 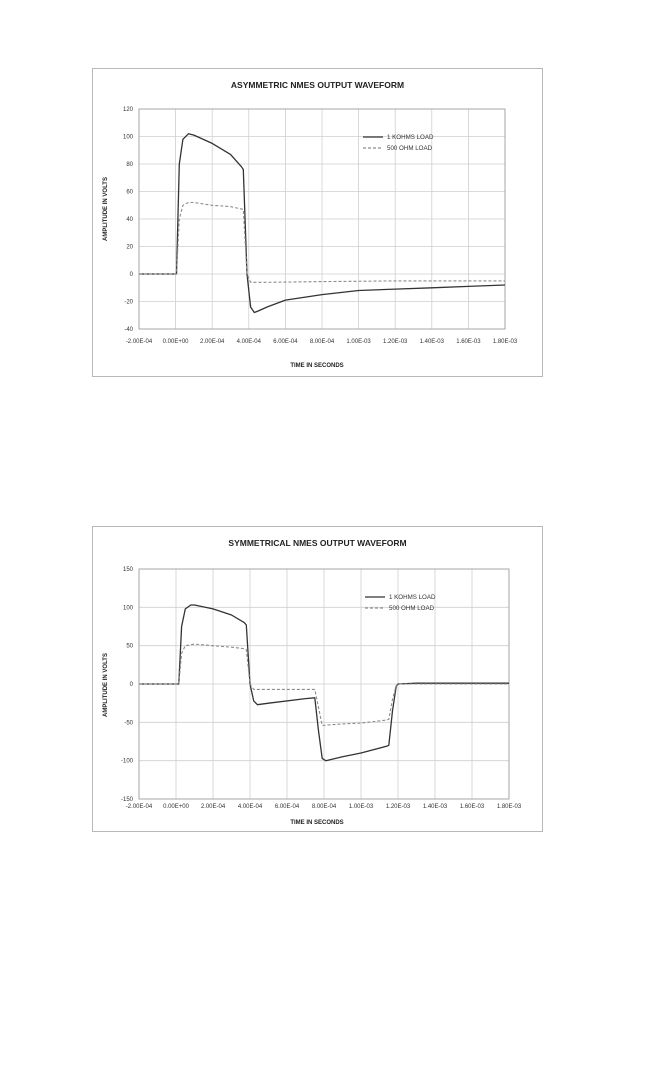 I want to click on y-tick-label: 120, so click(x=128, y=110).